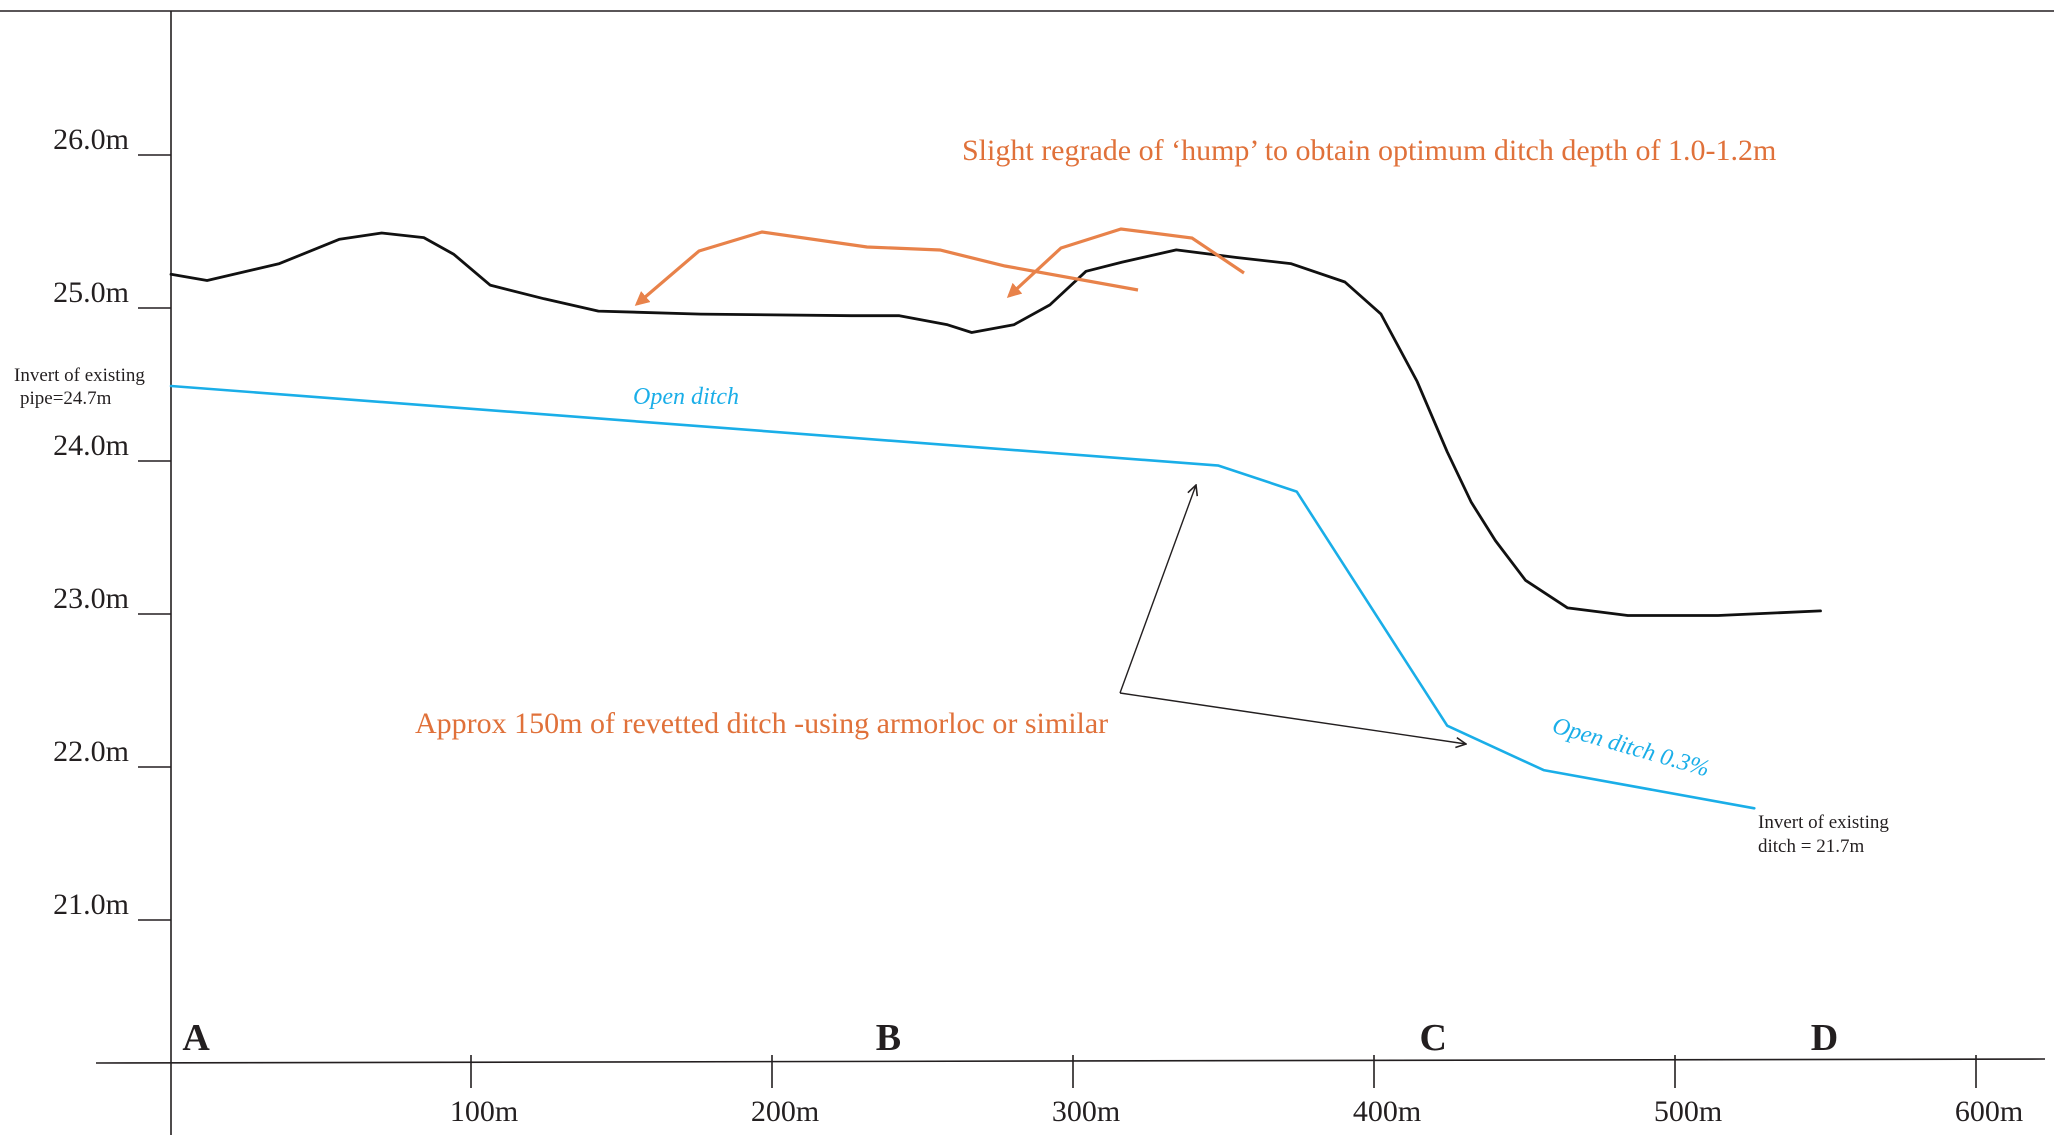  I want to click on x-axis, so click(1070, 1061).